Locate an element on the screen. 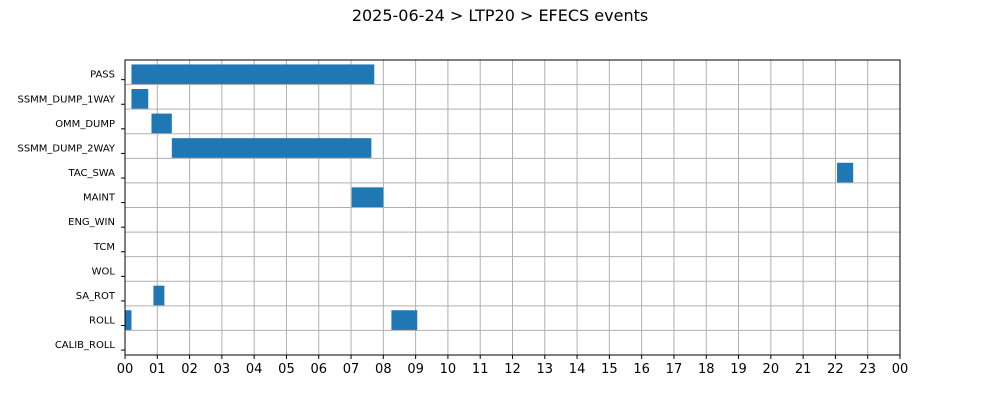  x-tick-label: 22 is located at coordinates (835, 369).